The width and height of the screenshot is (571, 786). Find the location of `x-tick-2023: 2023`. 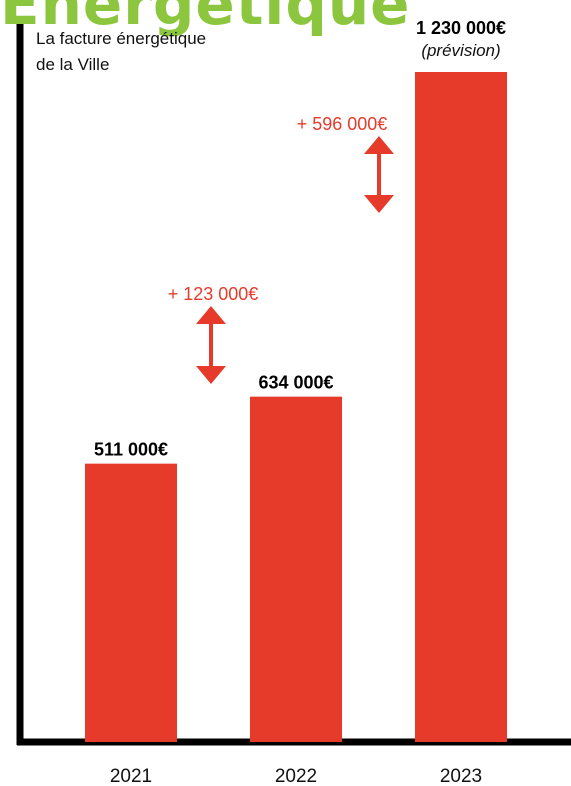

x-tick-2023: 2023 is located at coordinates (461, 776).